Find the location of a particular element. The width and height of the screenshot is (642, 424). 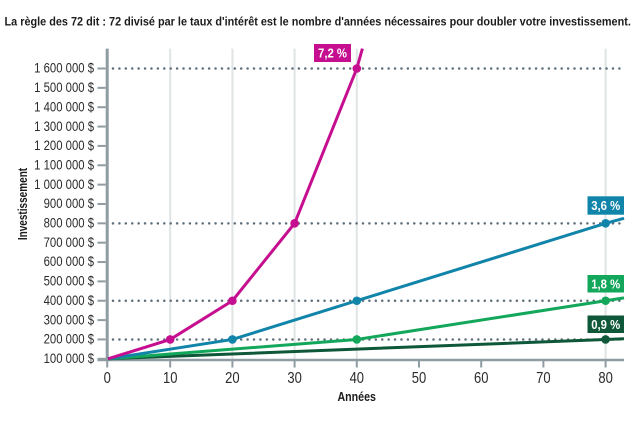

svg-text: 7,2 % is located at coordinates (332, 53).